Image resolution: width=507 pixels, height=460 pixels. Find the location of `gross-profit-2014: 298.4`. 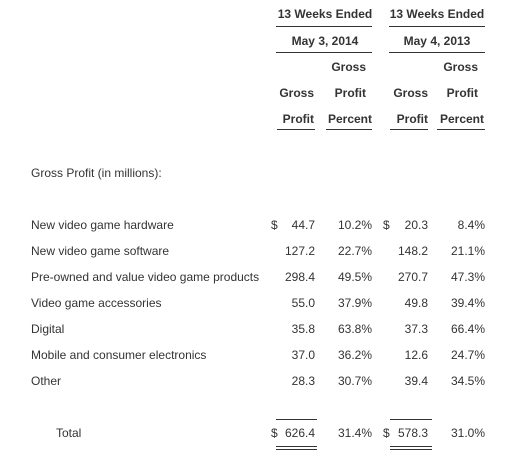

gross-profit-2014: 298.4 is located at coordinates (299, 277).